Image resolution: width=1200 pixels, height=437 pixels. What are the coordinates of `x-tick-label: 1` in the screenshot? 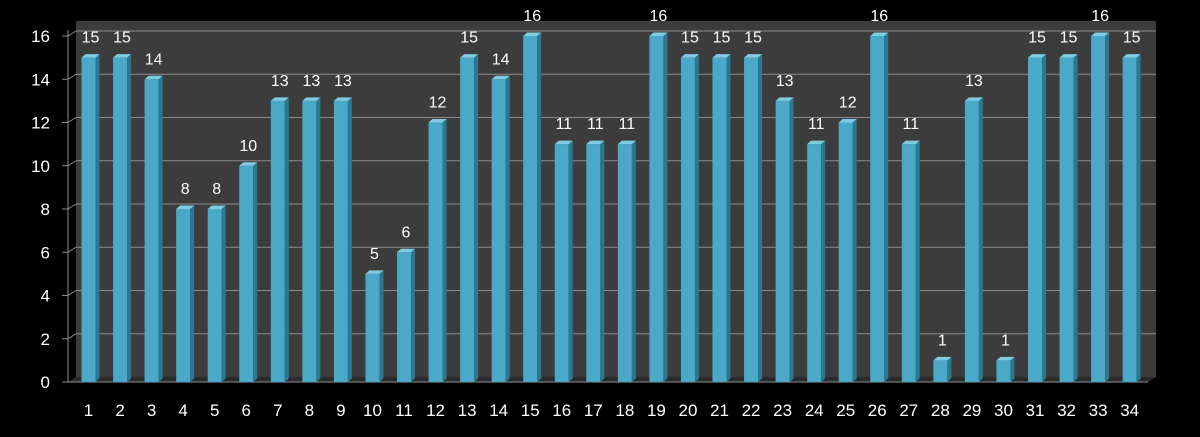 It's located at (88, 410).